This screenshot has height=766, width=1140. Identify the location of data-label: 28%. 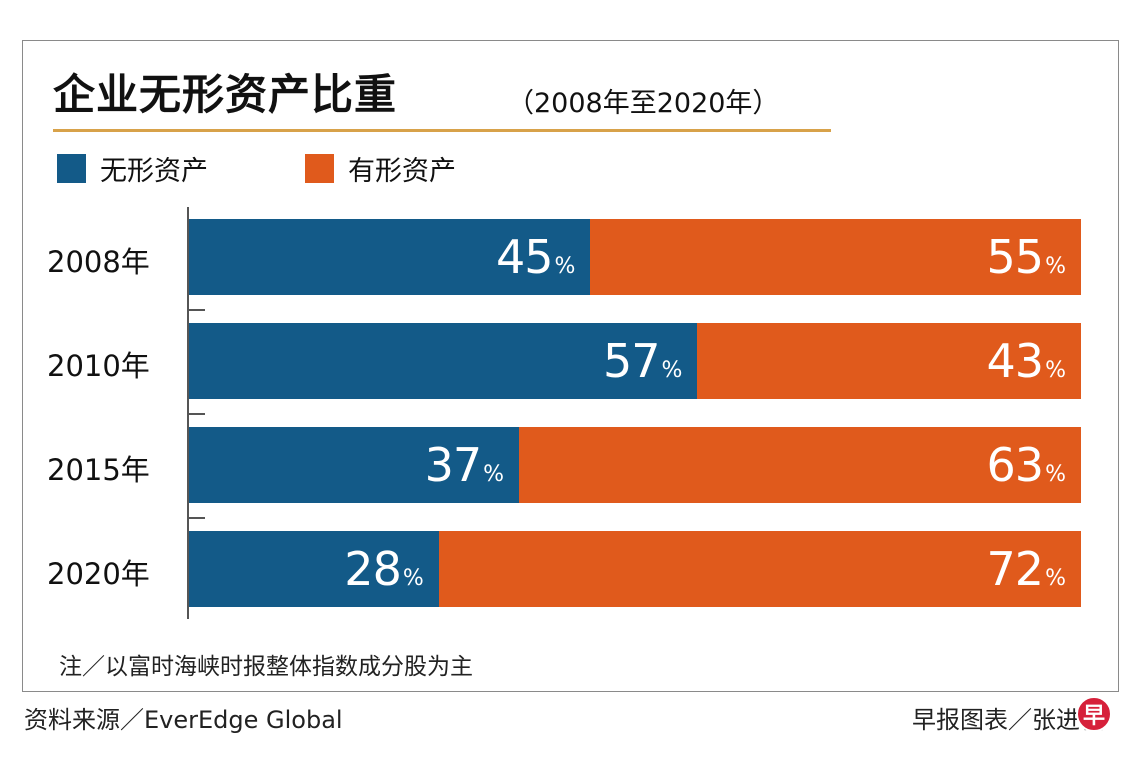
(383, 569).